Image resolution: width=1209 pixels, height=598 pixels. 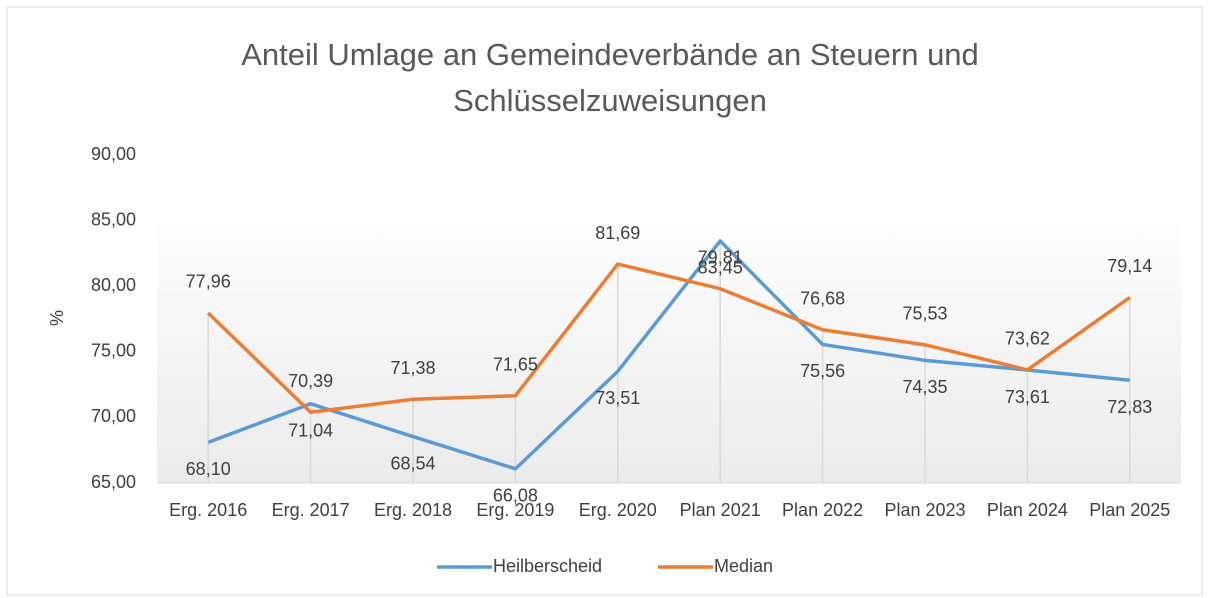 What do you see at coordinates (1027, 339) in the screenshot?
I see `data-label: 73,62` at bounding box center [1027, 339].